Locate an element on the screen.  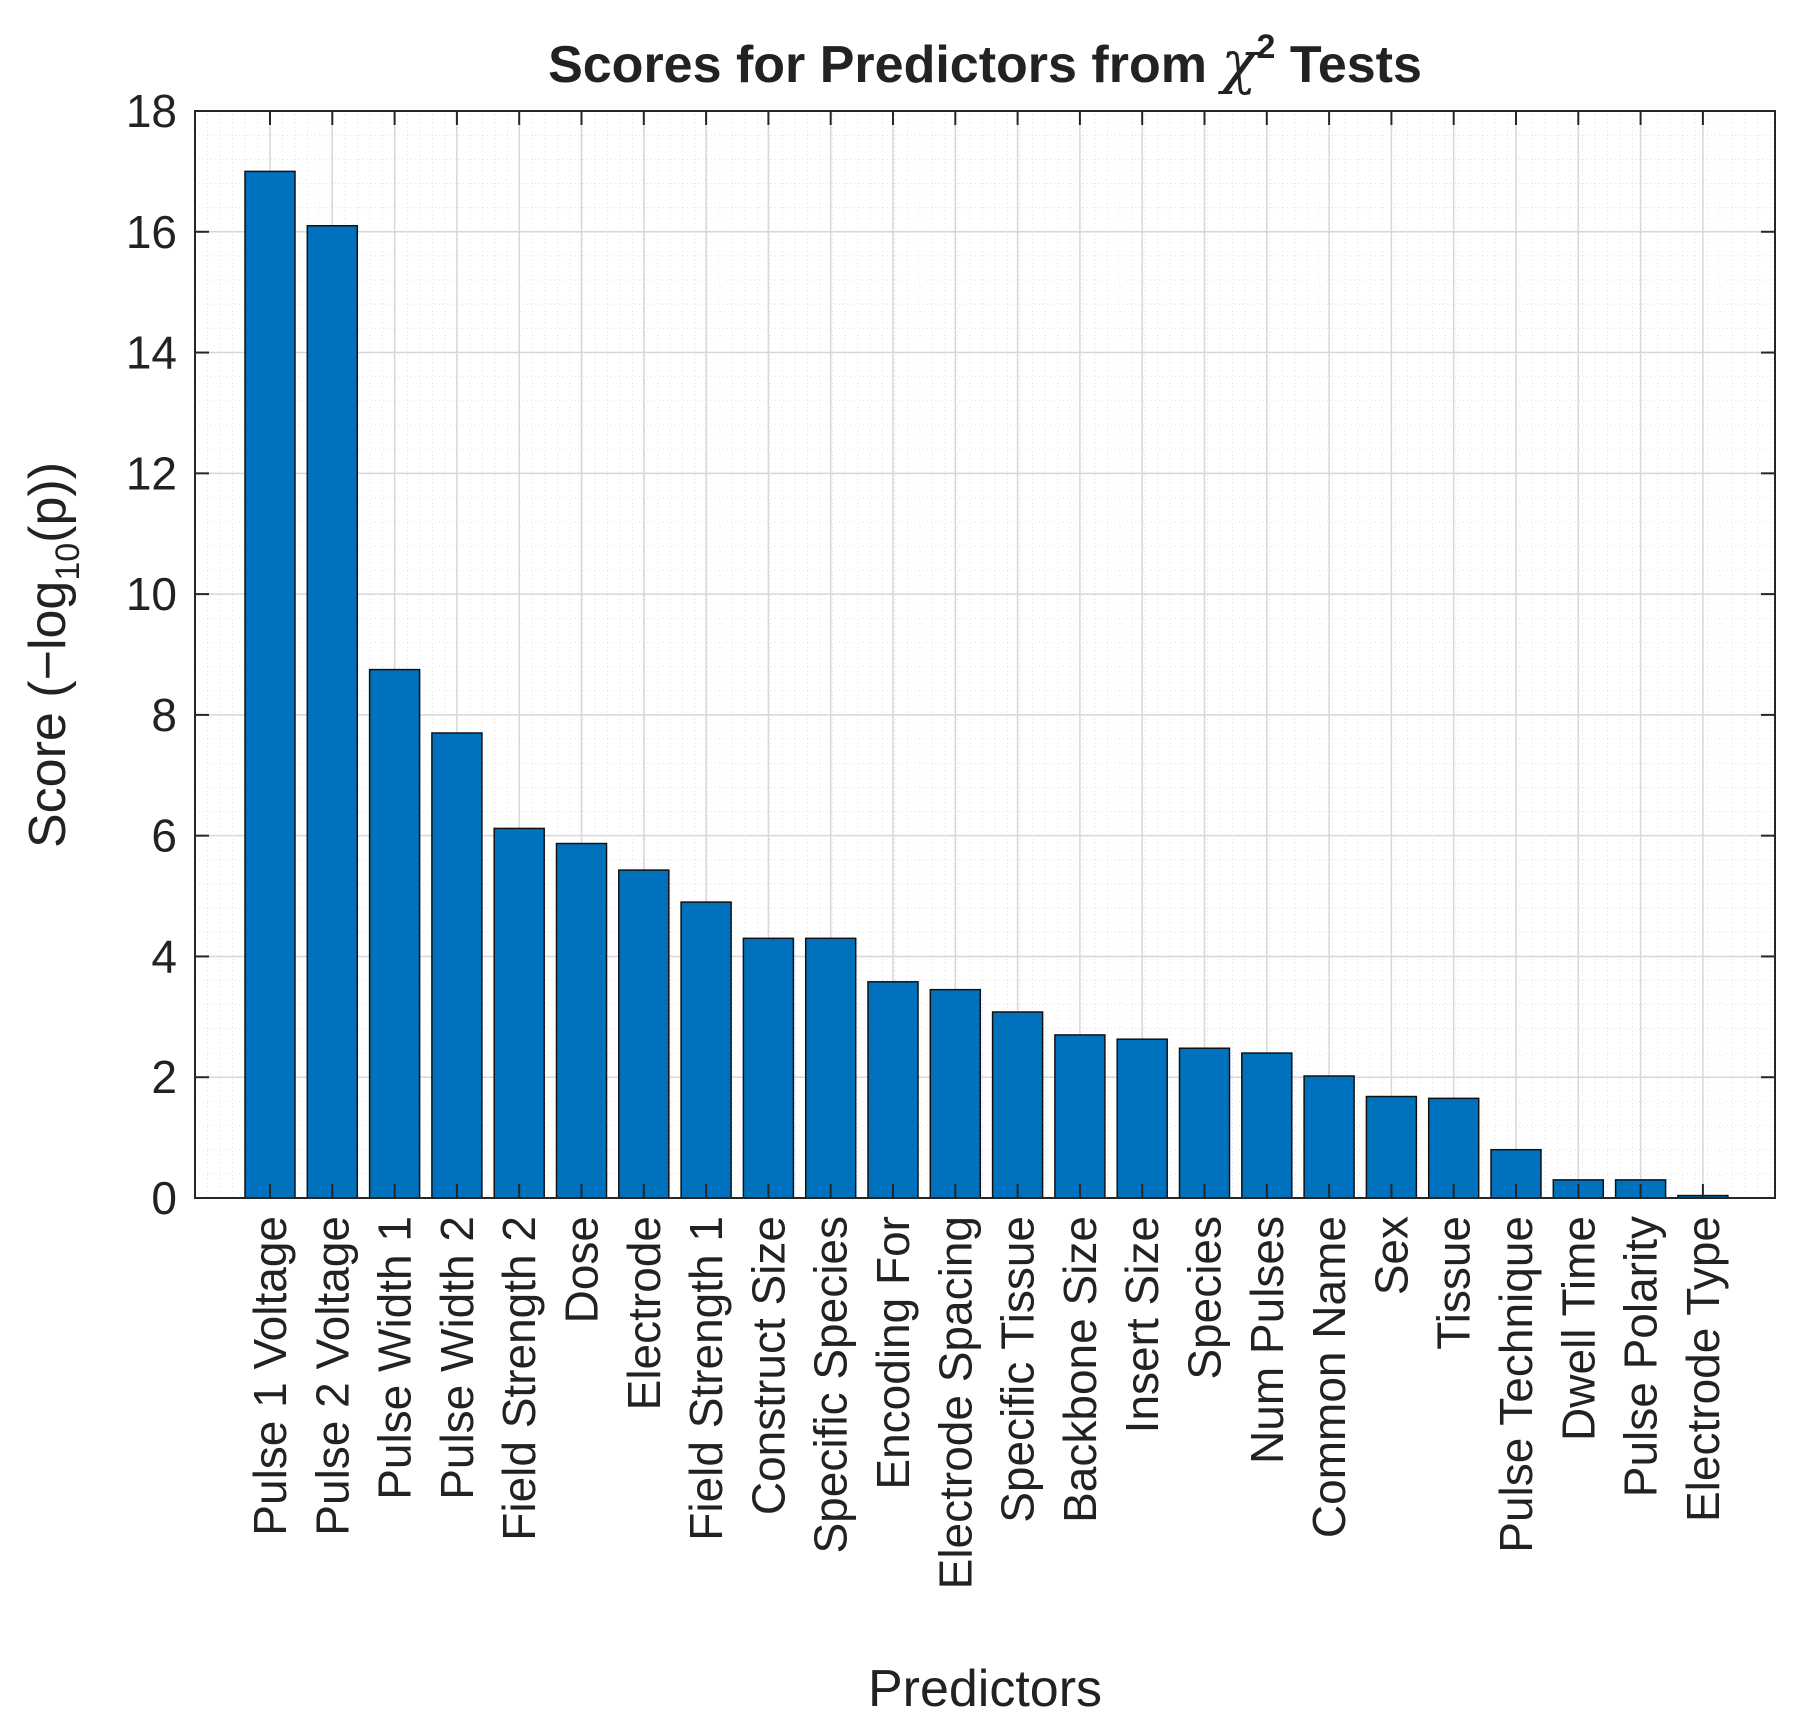
bar-dose is located at coordinates (581, 1020).